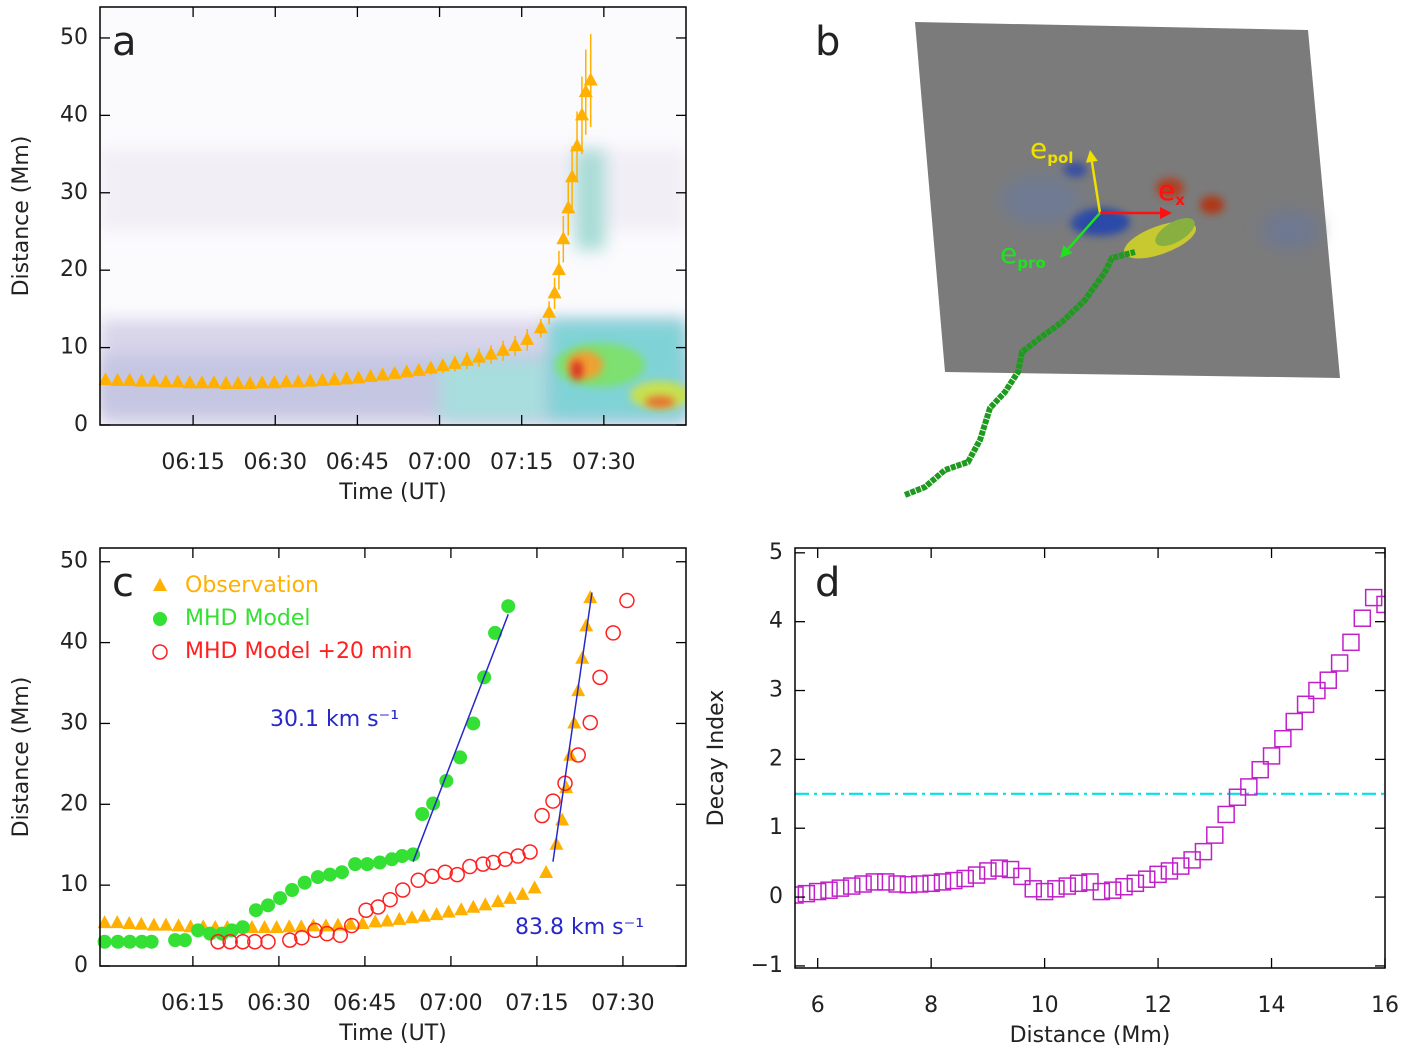 The width and height of the screenshot is (1416, 1051). What do you see at coordinates (579, 927) in the screenshot?
I see `fit-annotation: 83.8 km s⁻¹` at bounding box center [579, 927].